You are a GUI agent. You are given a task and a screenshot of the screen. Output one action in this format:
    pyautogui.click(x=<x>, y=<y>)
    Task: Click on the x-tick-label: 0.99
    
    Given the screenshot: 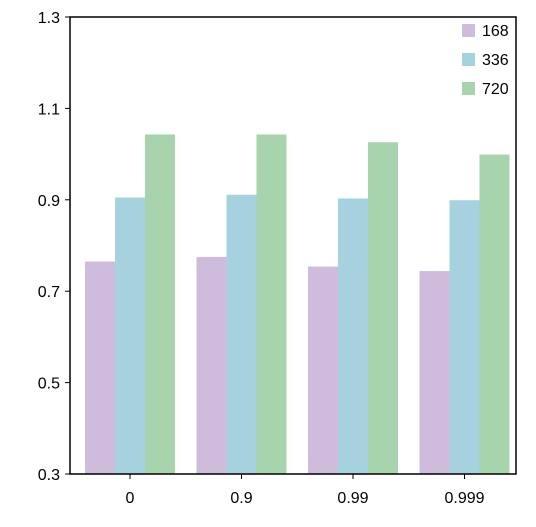 What is the action you would take?
    pyautogui.click(x=352, y=498)
    